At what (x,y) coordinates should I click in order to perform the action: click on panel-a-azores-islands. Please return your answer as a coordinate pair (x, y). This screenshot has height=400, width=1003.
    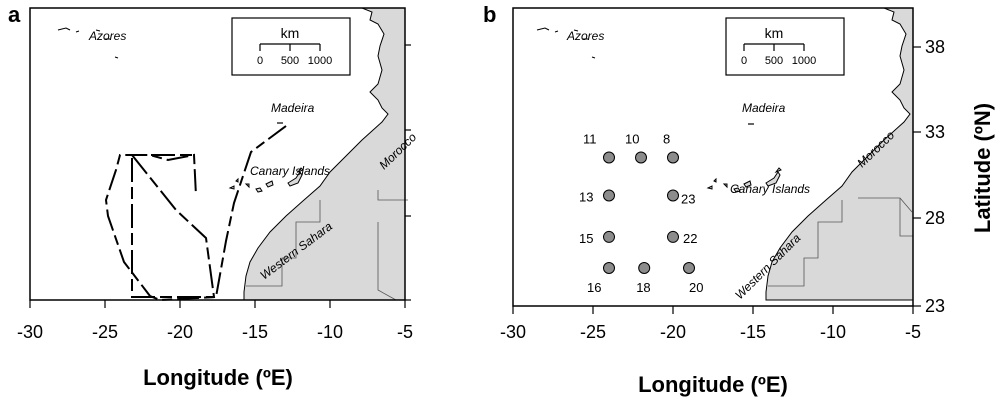
    Looking at the image, I should click on (88, 43).